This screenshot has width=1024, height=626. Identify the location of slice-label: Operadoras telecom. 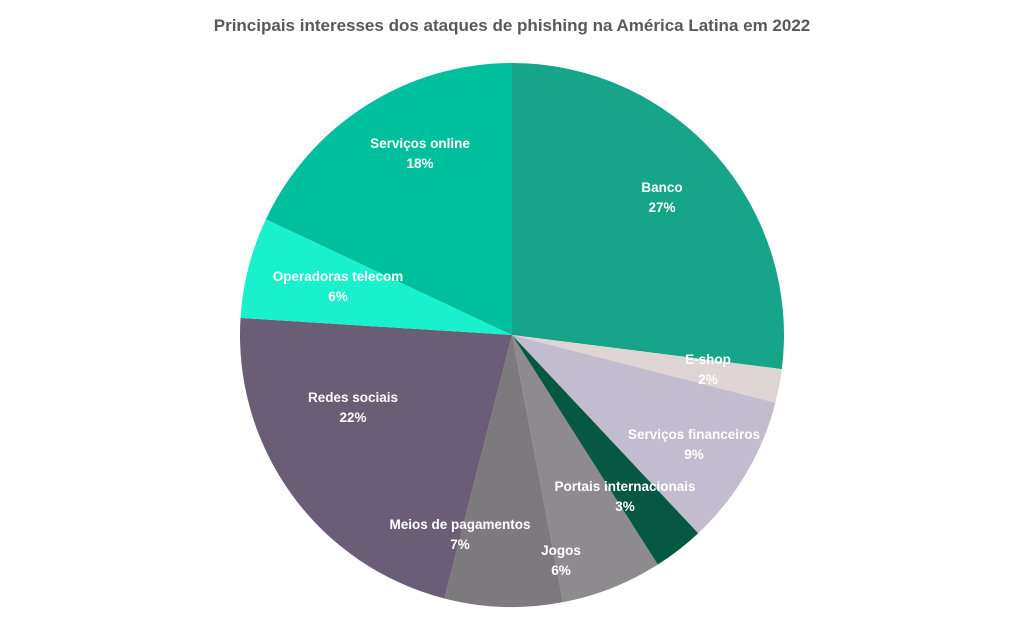
(338, 276).